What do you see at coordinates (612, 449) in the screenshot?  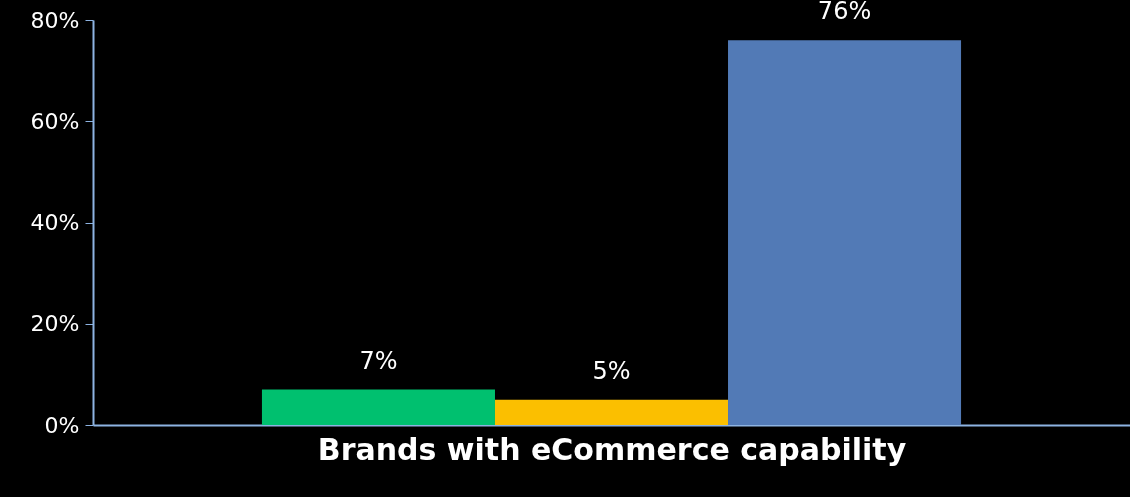 I see `x-axis-title: Brands with eCommerce capability` at bounding box center [612, 449].